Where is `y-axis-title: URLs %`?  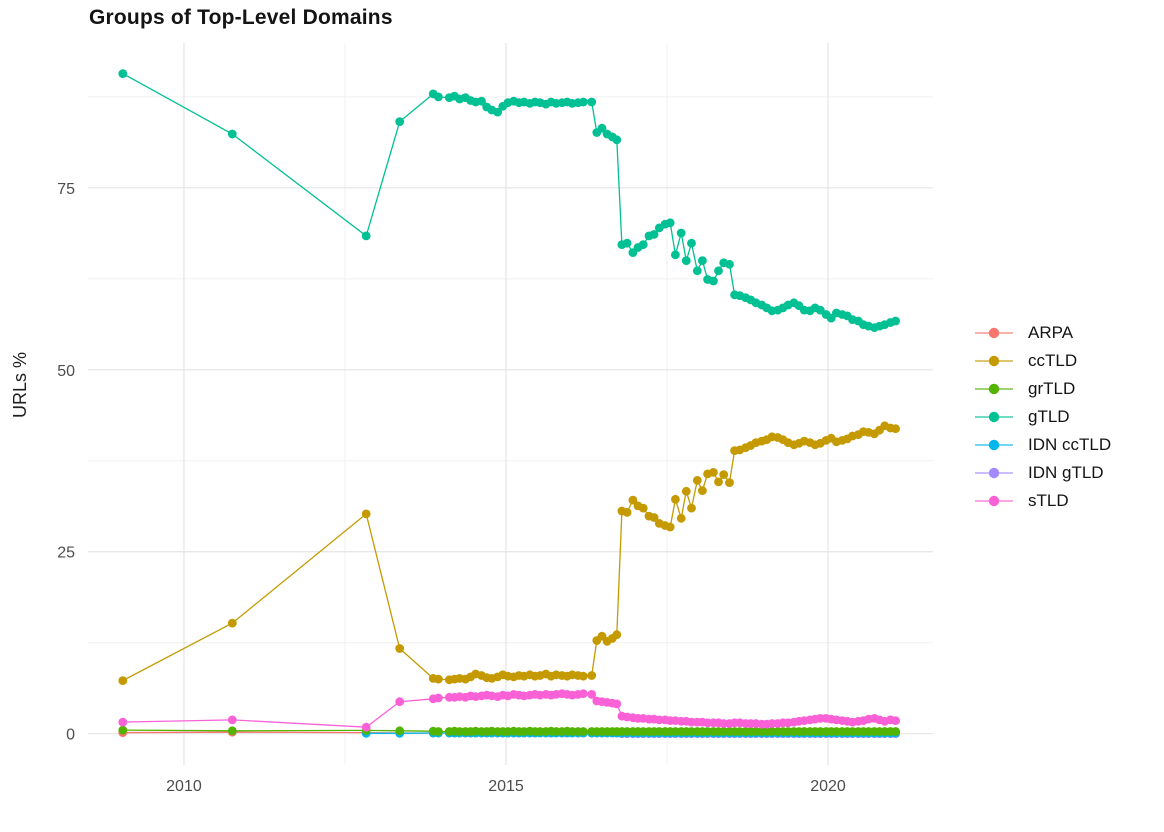 y-axis-title: URLs % is located at coordinates (21, 385).